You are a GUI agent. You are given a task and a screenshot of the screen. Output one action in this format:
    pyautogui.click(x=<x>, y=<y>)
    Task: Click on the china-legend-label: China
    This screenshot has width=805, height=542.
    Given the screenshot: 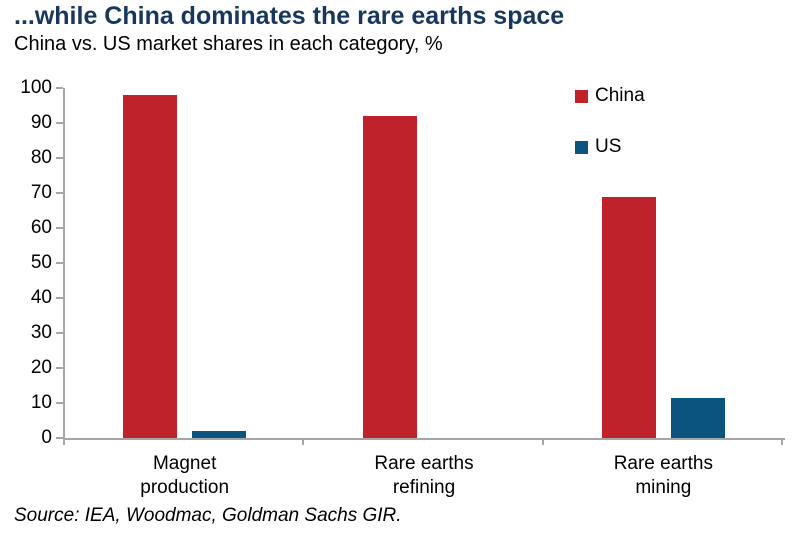 What is the action you would take?
    pyautogui.click(x=620, y=95)
    